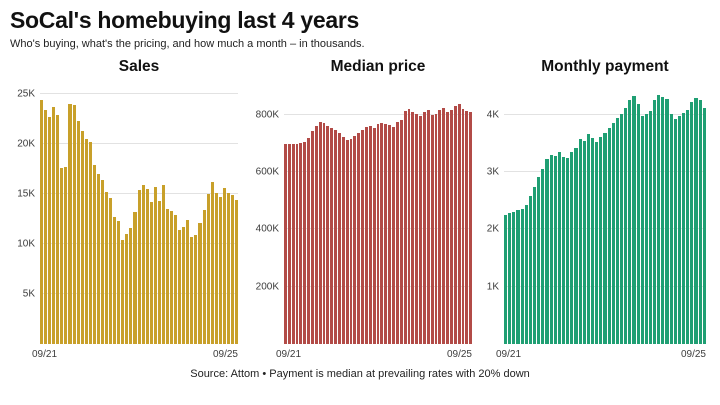  I want to click on y-tick-label: 25K, so click(26, 94).